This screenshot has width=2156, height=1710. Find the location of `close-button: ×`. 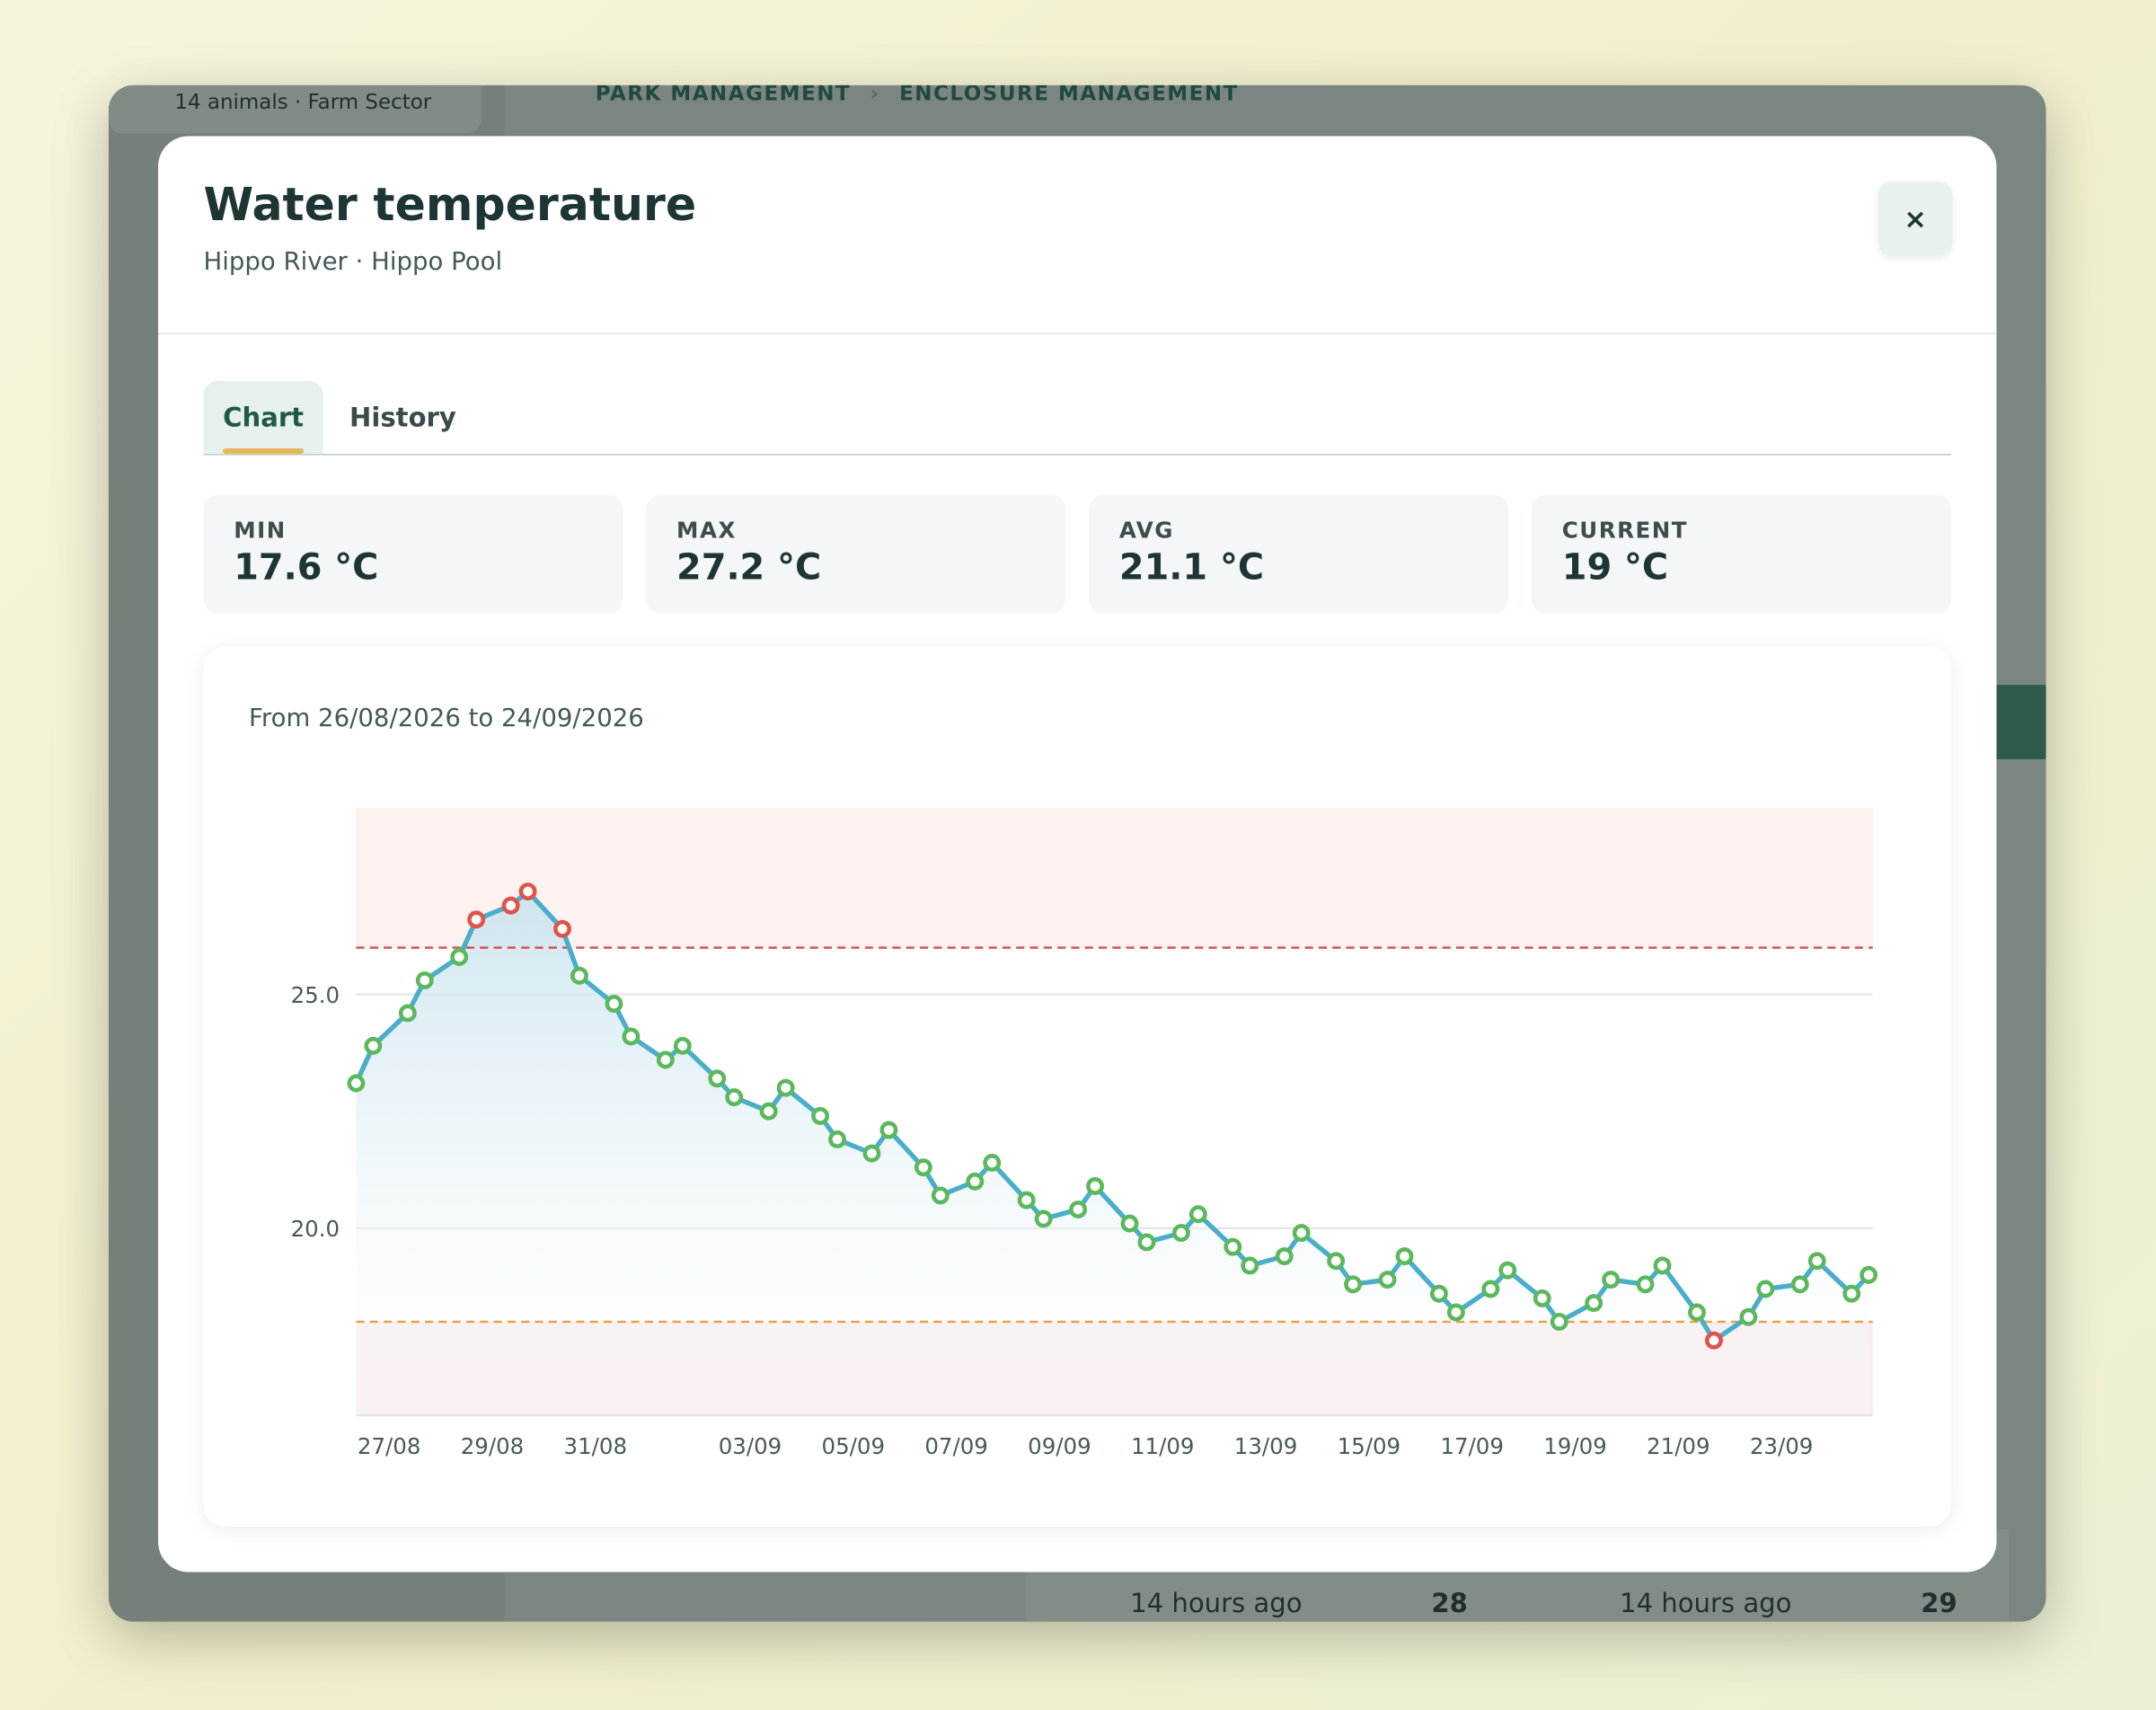

close-button: × is located at coordinates (1915, 219).